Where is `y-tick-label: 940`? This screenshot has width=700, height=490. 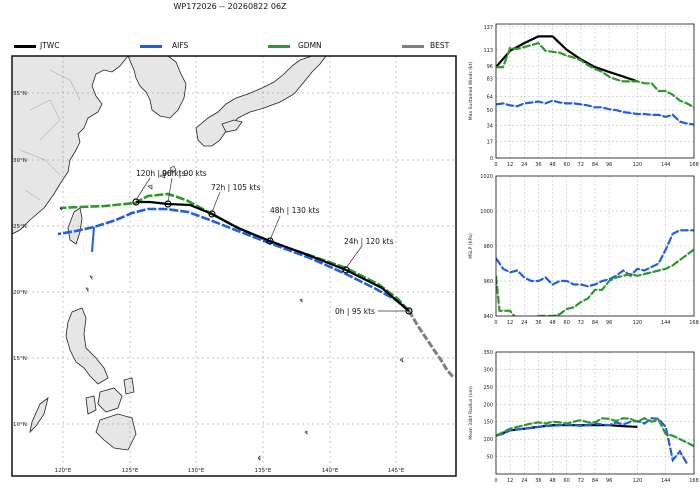
y-tick-label: 940 is located at coordinates (488, 317).